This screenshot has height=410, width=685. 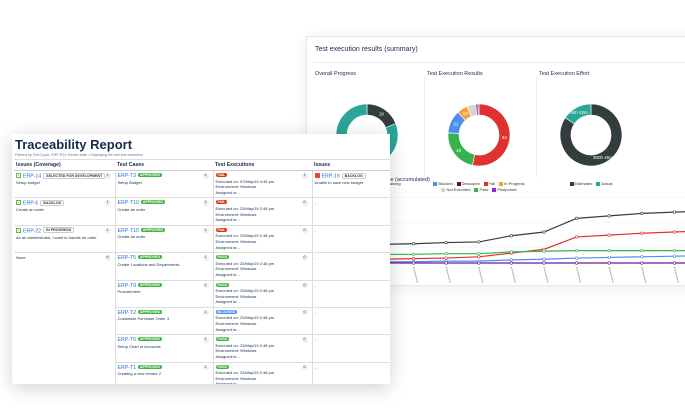 What do you see at coordinates (126, 312) in the screenshot?
I see `test-case-key-link: ERP-T2` at bounding box center [126, 312].